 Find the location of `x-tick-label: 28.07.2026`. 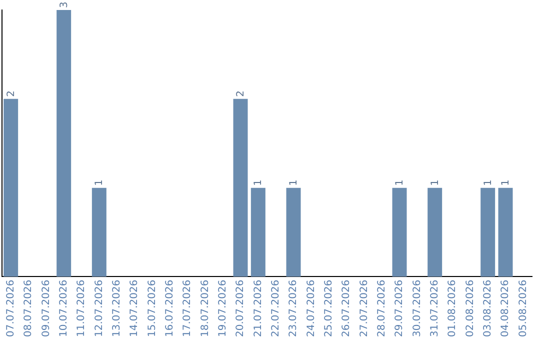

x-tick-label: 28.07.2026 is located at coordinates (382, 309).